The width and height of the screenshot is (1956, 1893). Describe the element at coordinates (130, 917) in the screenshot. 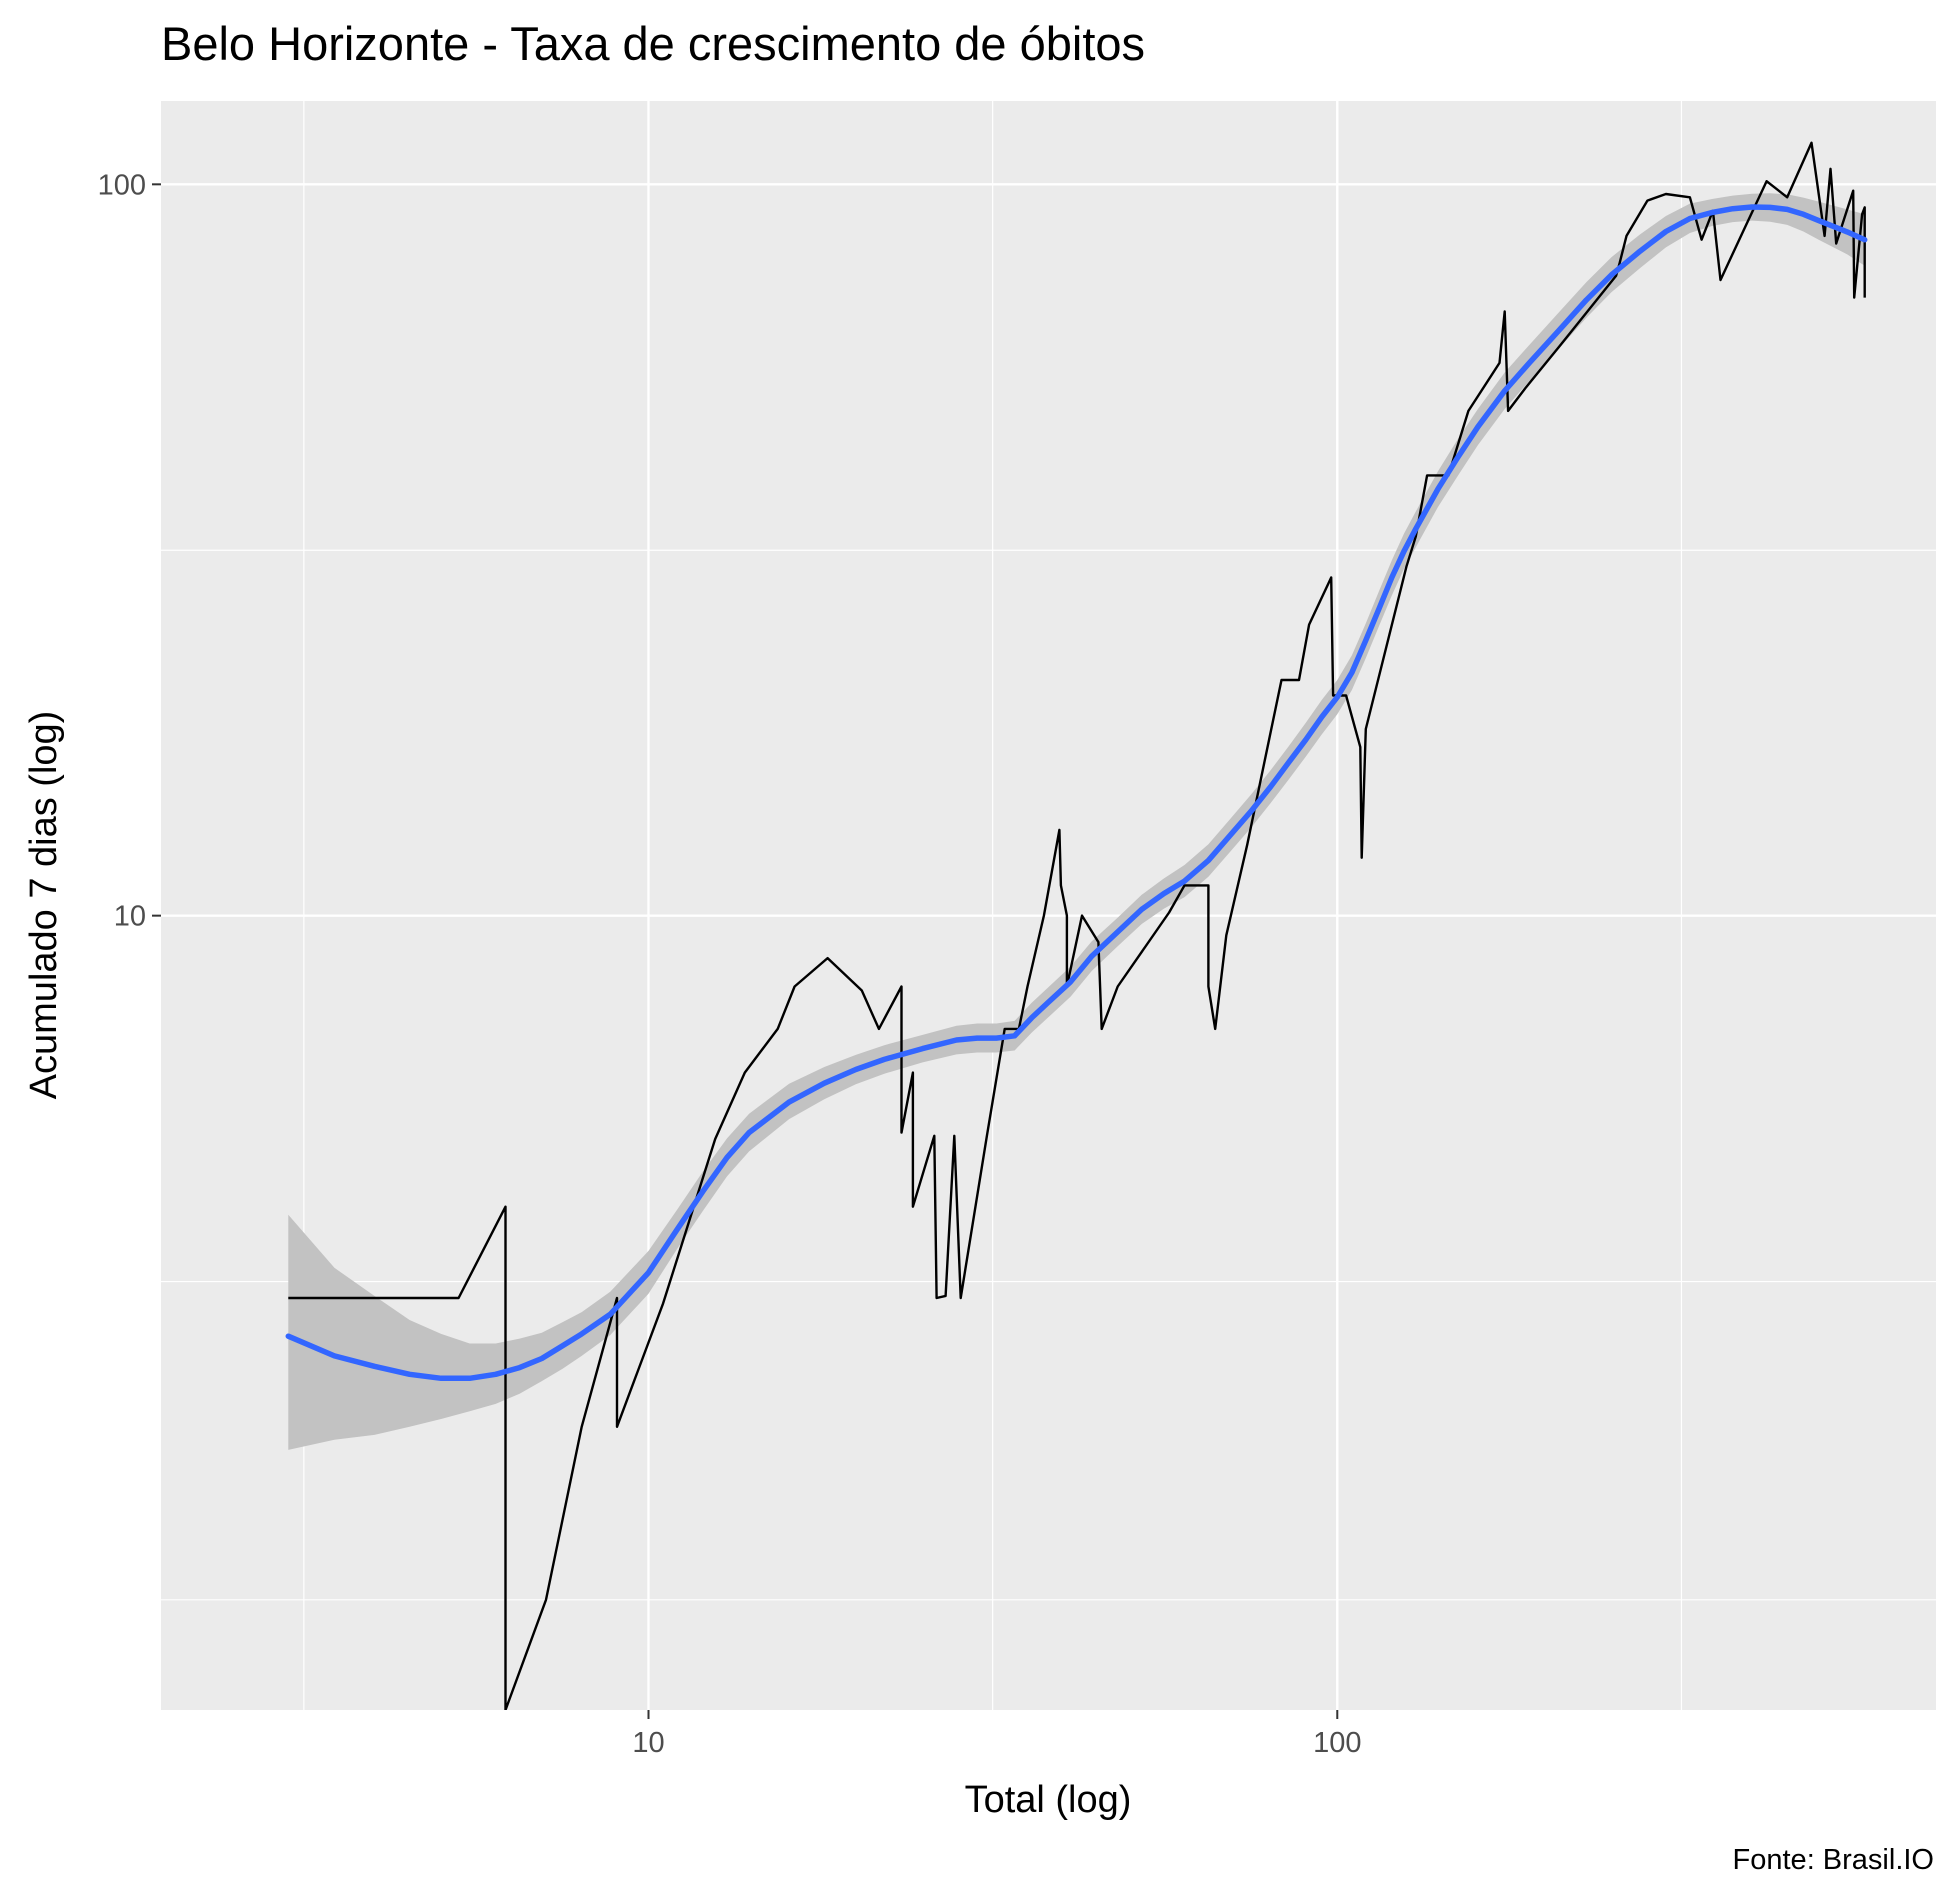

I see `y-tick-label: 10` at that location.